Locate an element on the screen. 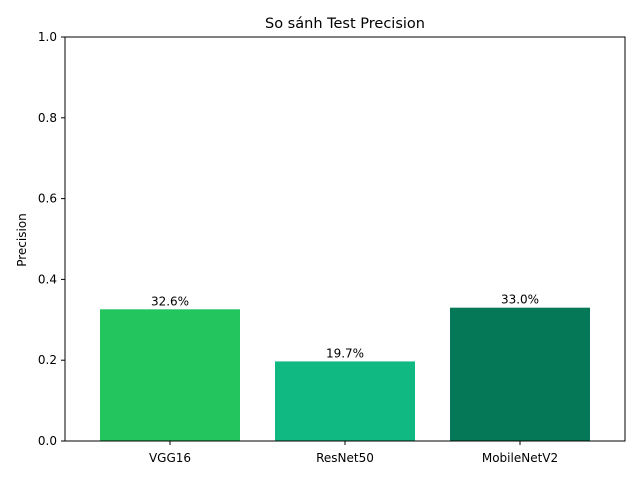  y-tick-label: 0.0 is located at coordinates (47, 441).